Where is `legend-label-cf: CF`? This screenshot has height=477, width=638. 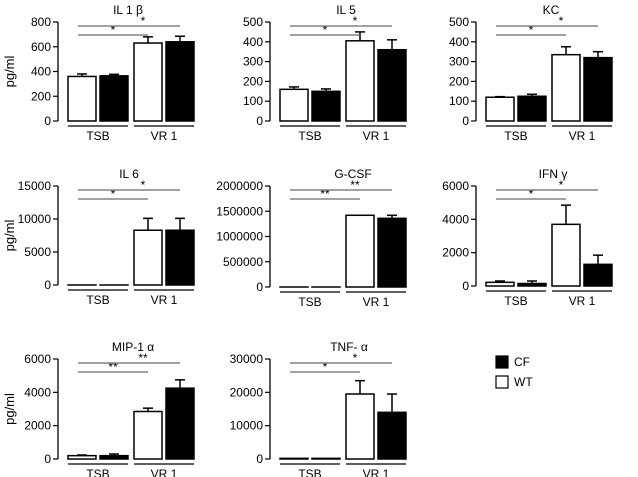 legend-label-cf: CF is located at coordinates (522, 362).